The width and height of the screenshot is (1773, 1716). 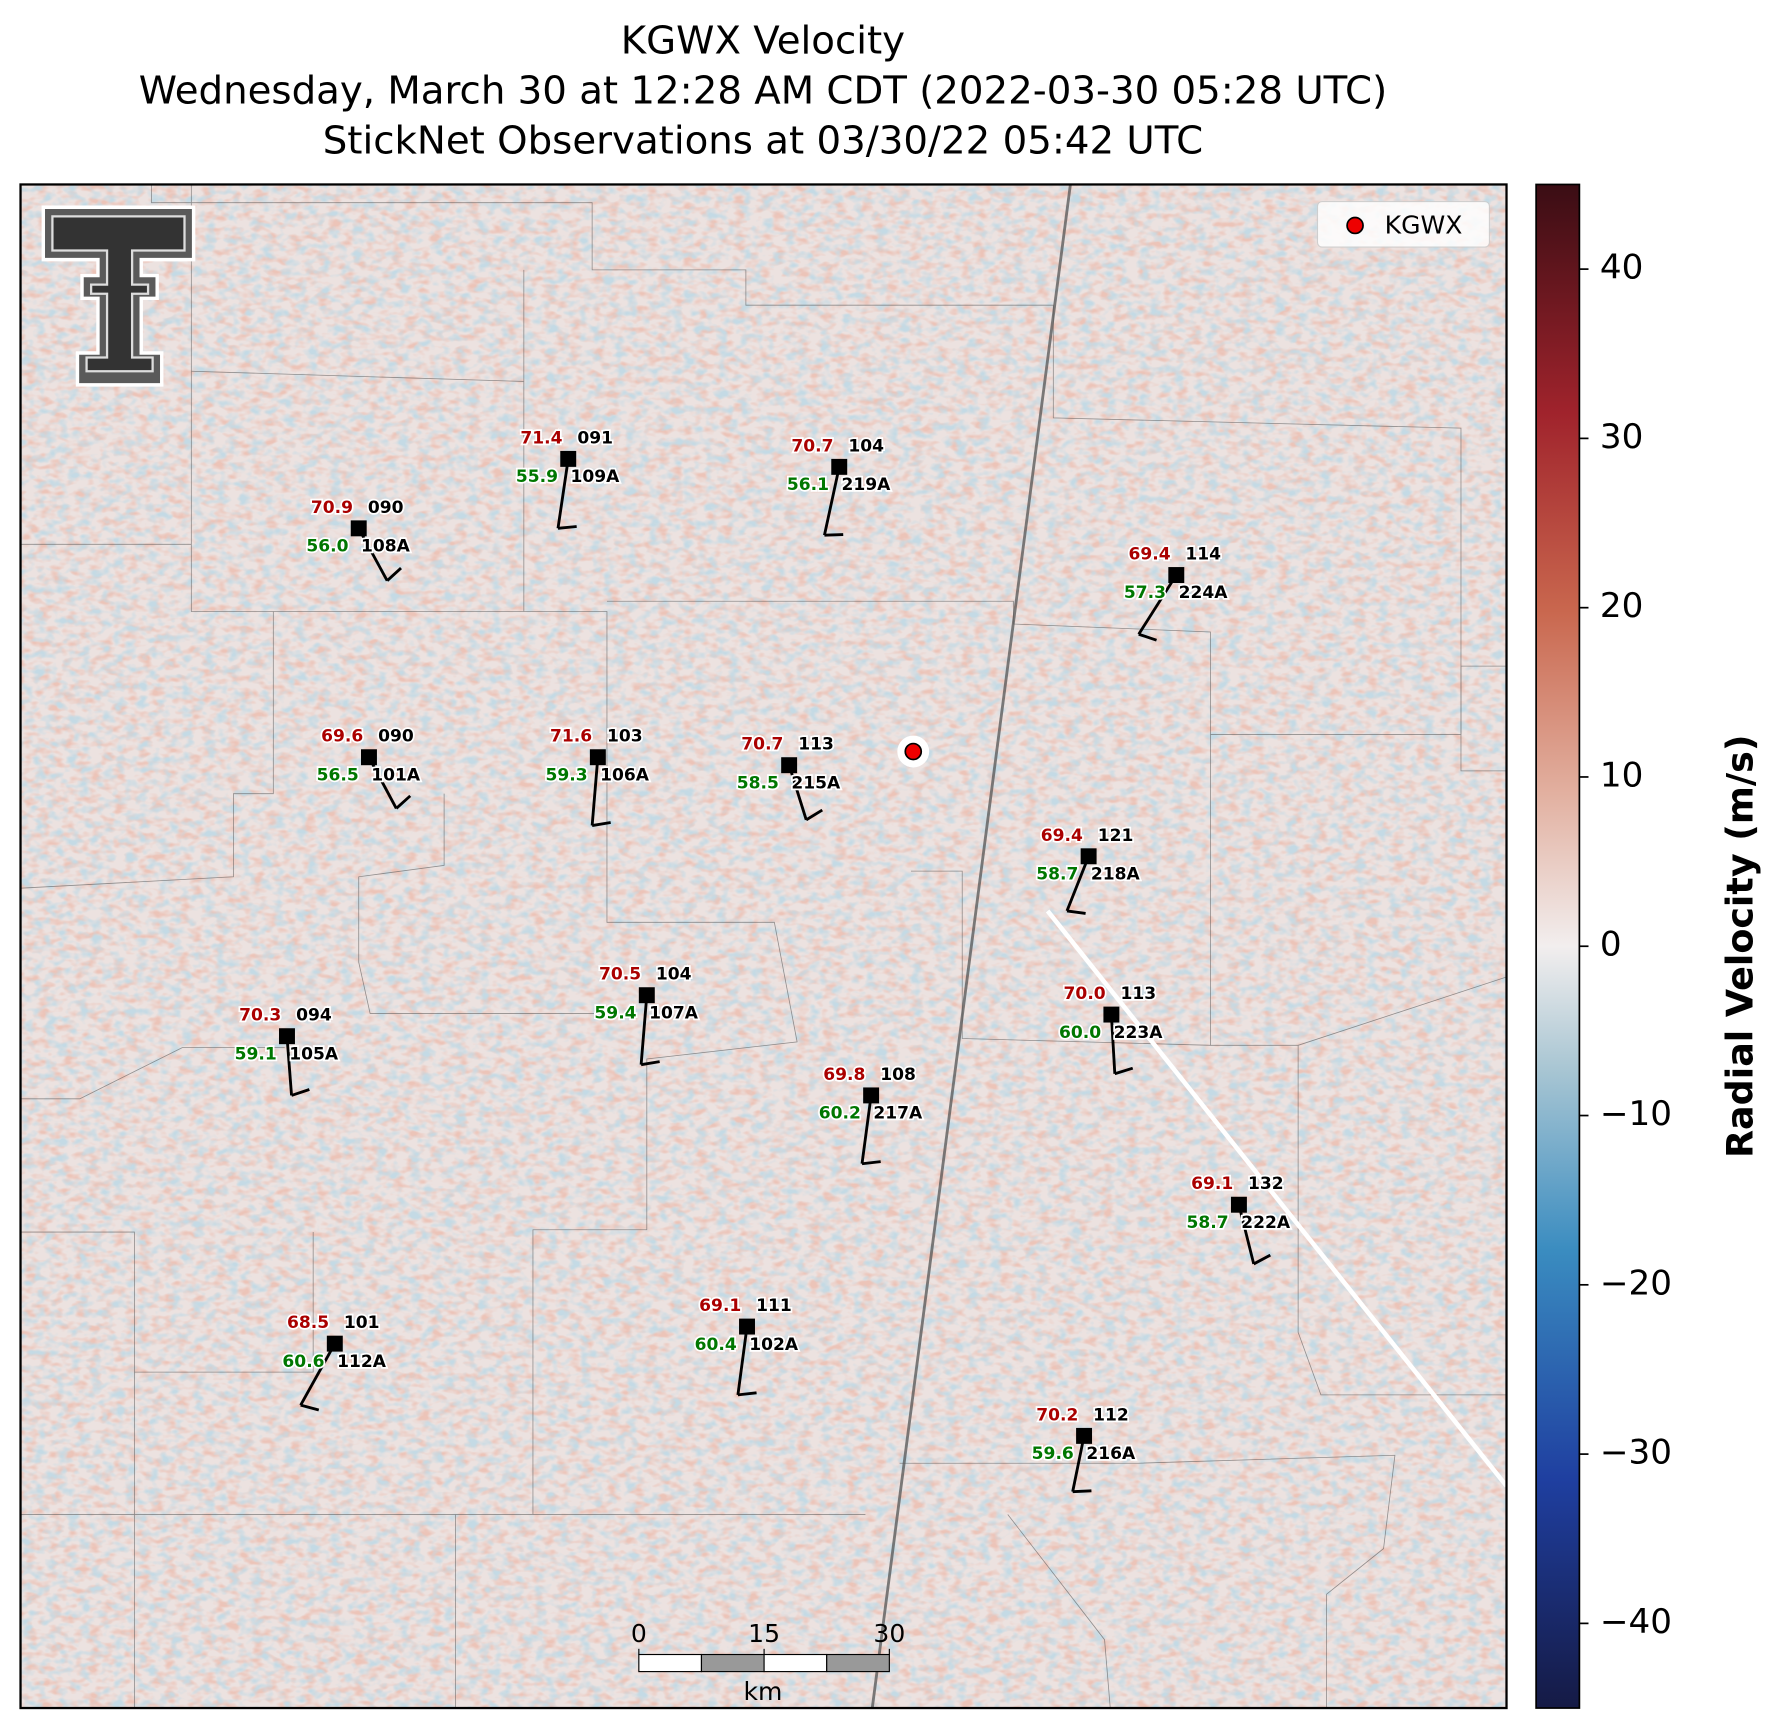 What do you see at coordinates (639, 1633) in the screenshot?
I see `scale-tick-label: 0` at bounding box center [639, 1633].